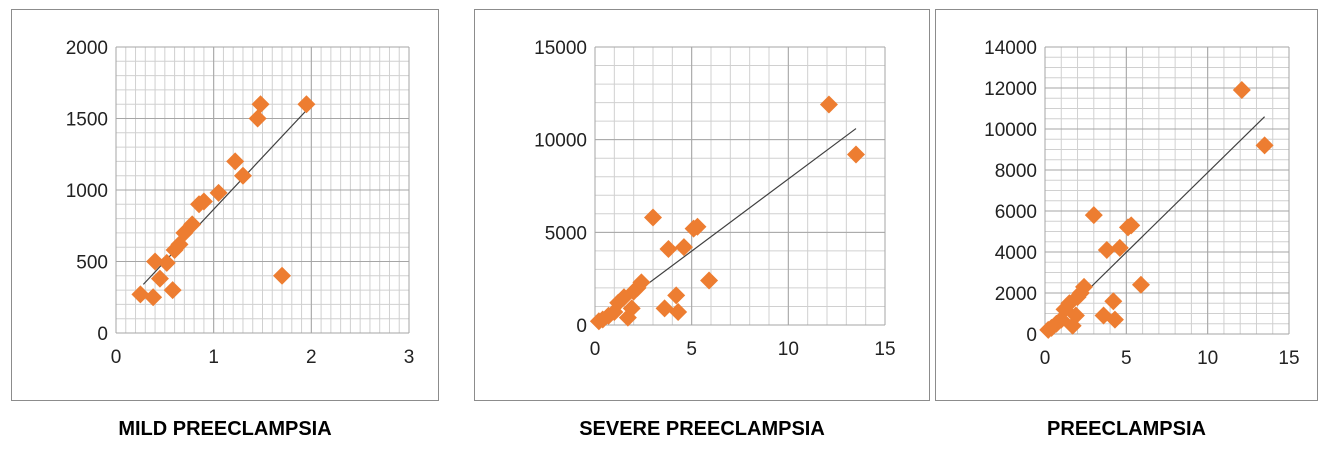  I want to click on caption-mild: MILD PREECLAMPSIA, so click(225, 429).